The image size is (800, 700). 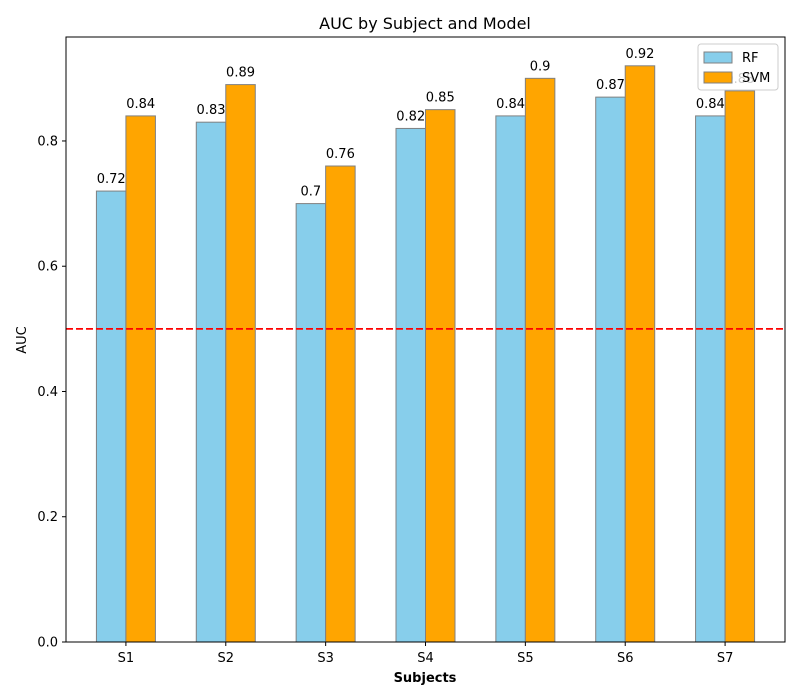 What do you see at coordinates (540, 360) in the screenshot?
I see `bar-svm-s5` at bounding box center [540, 360].